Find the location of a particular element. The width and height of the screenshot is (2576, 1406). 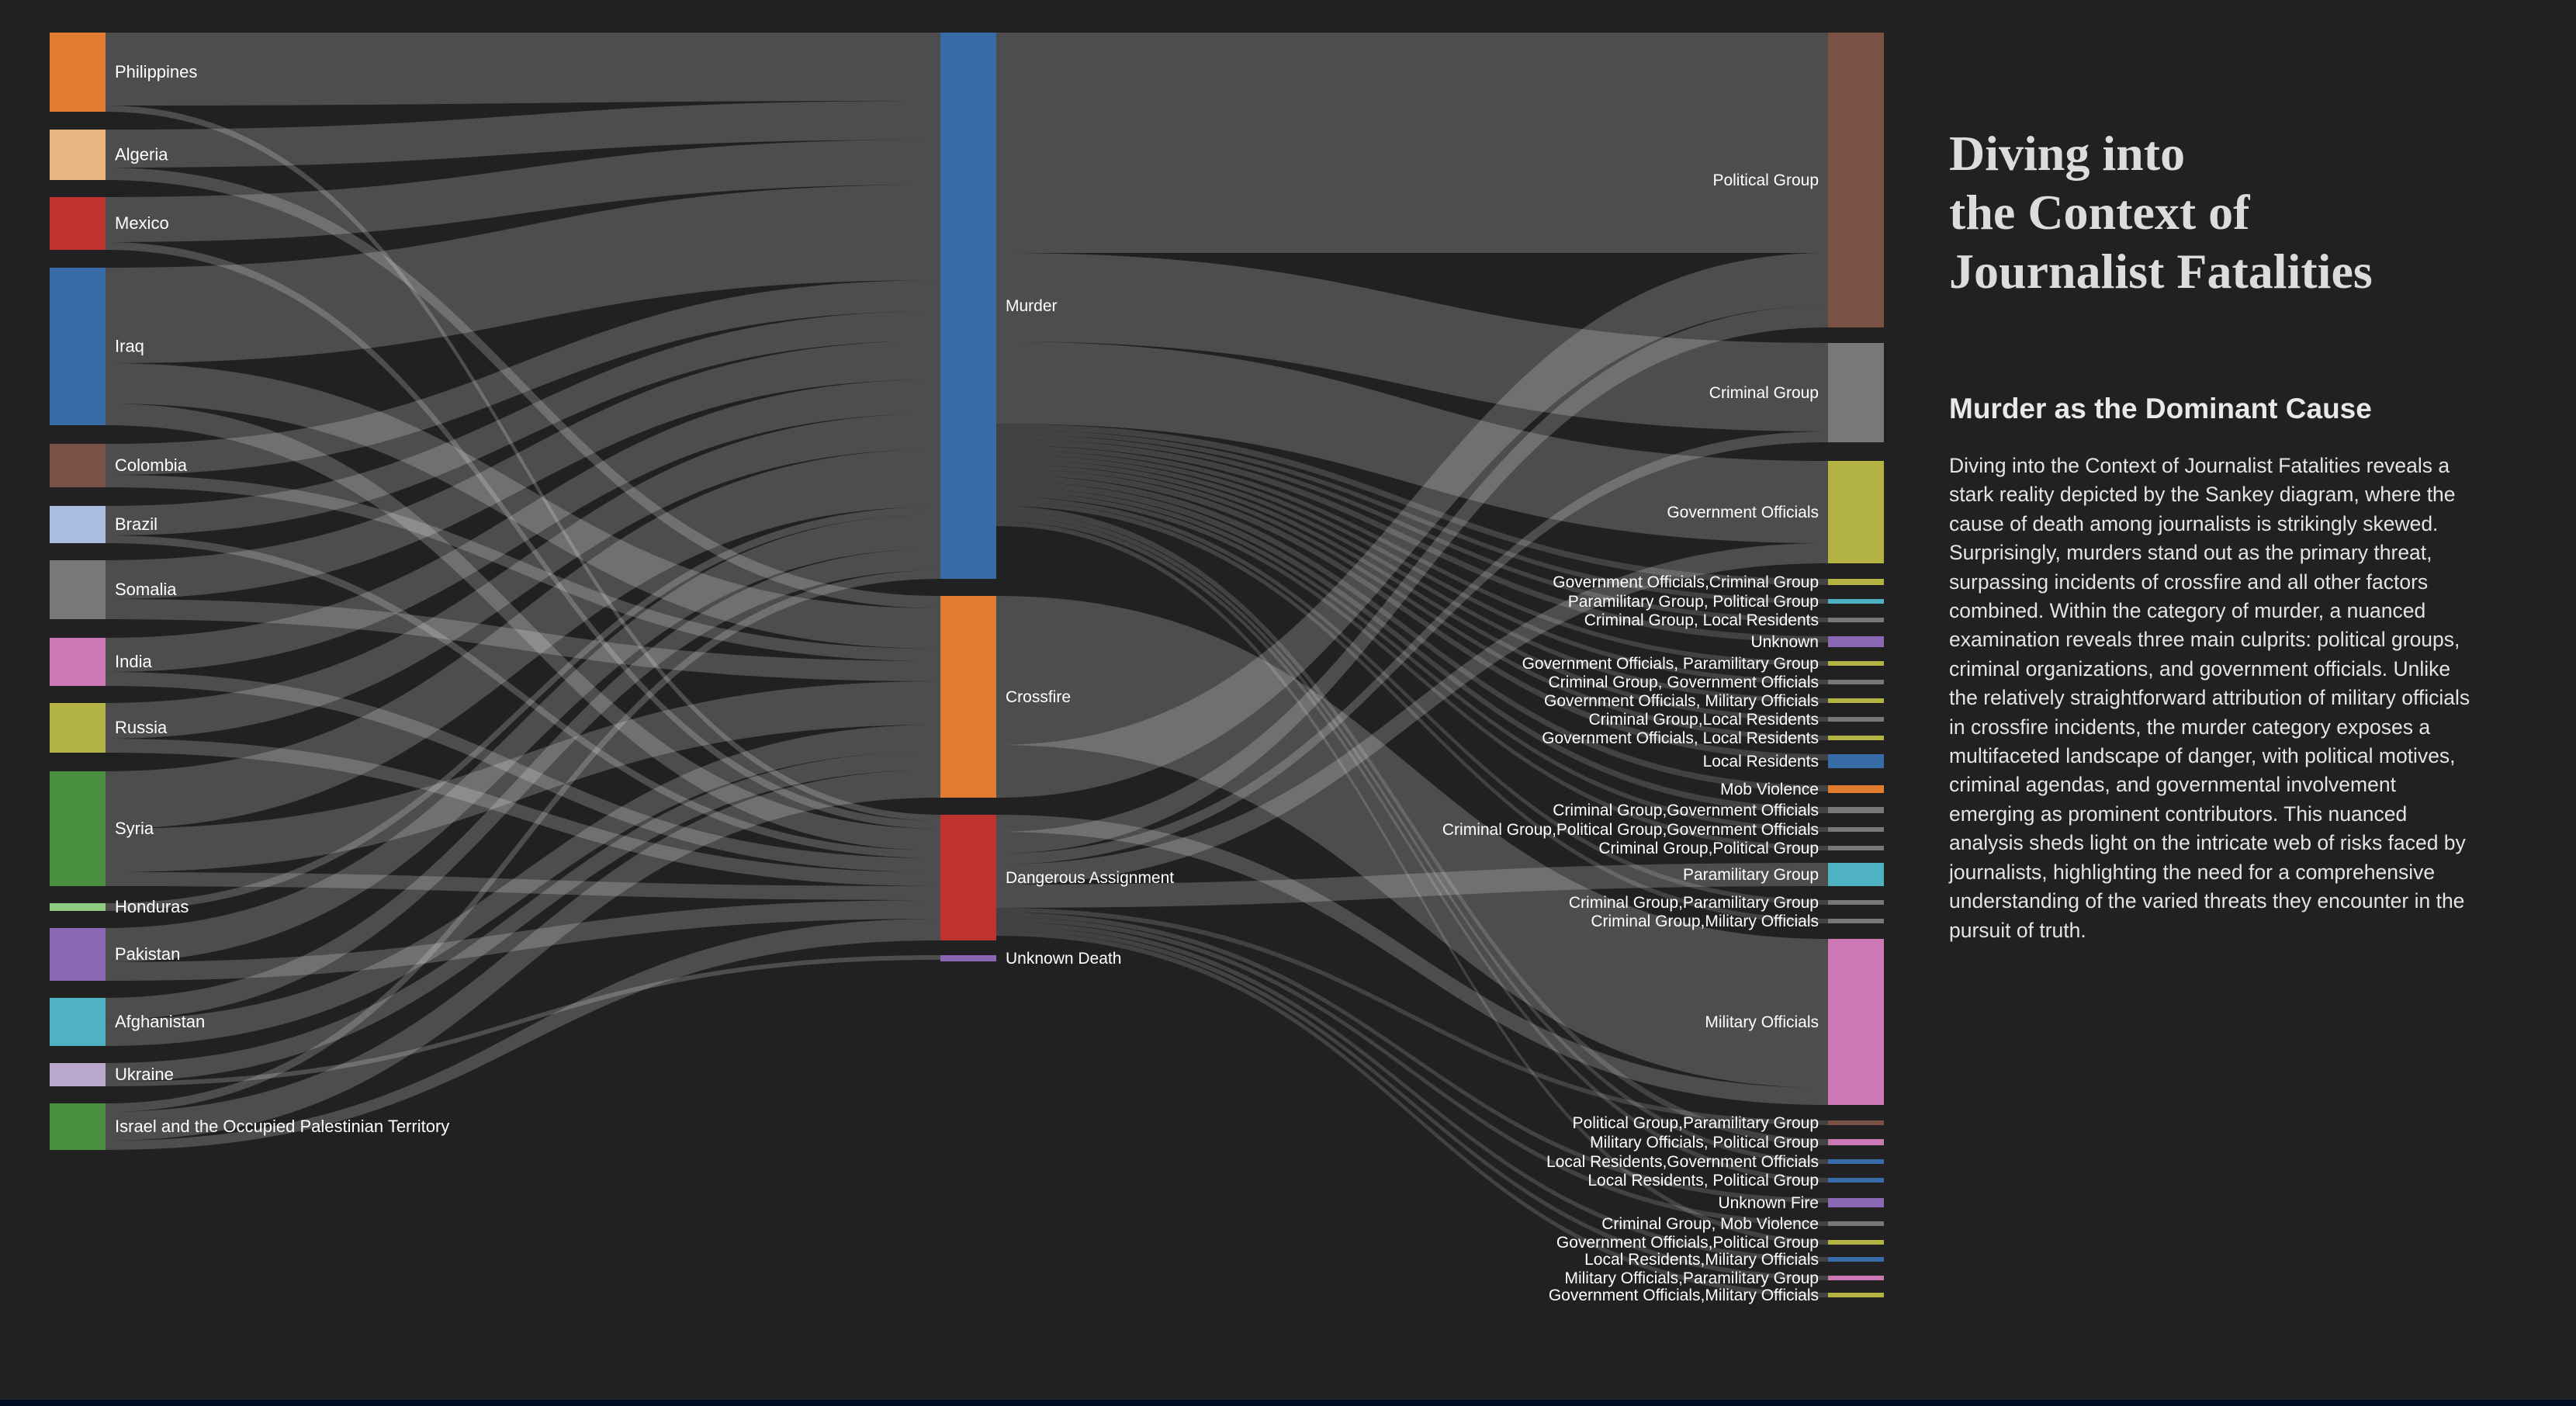

perpetrator-label-criminal-group-government-officials: Criminal Group,Government Officials is located at coordinates (1686, 810).